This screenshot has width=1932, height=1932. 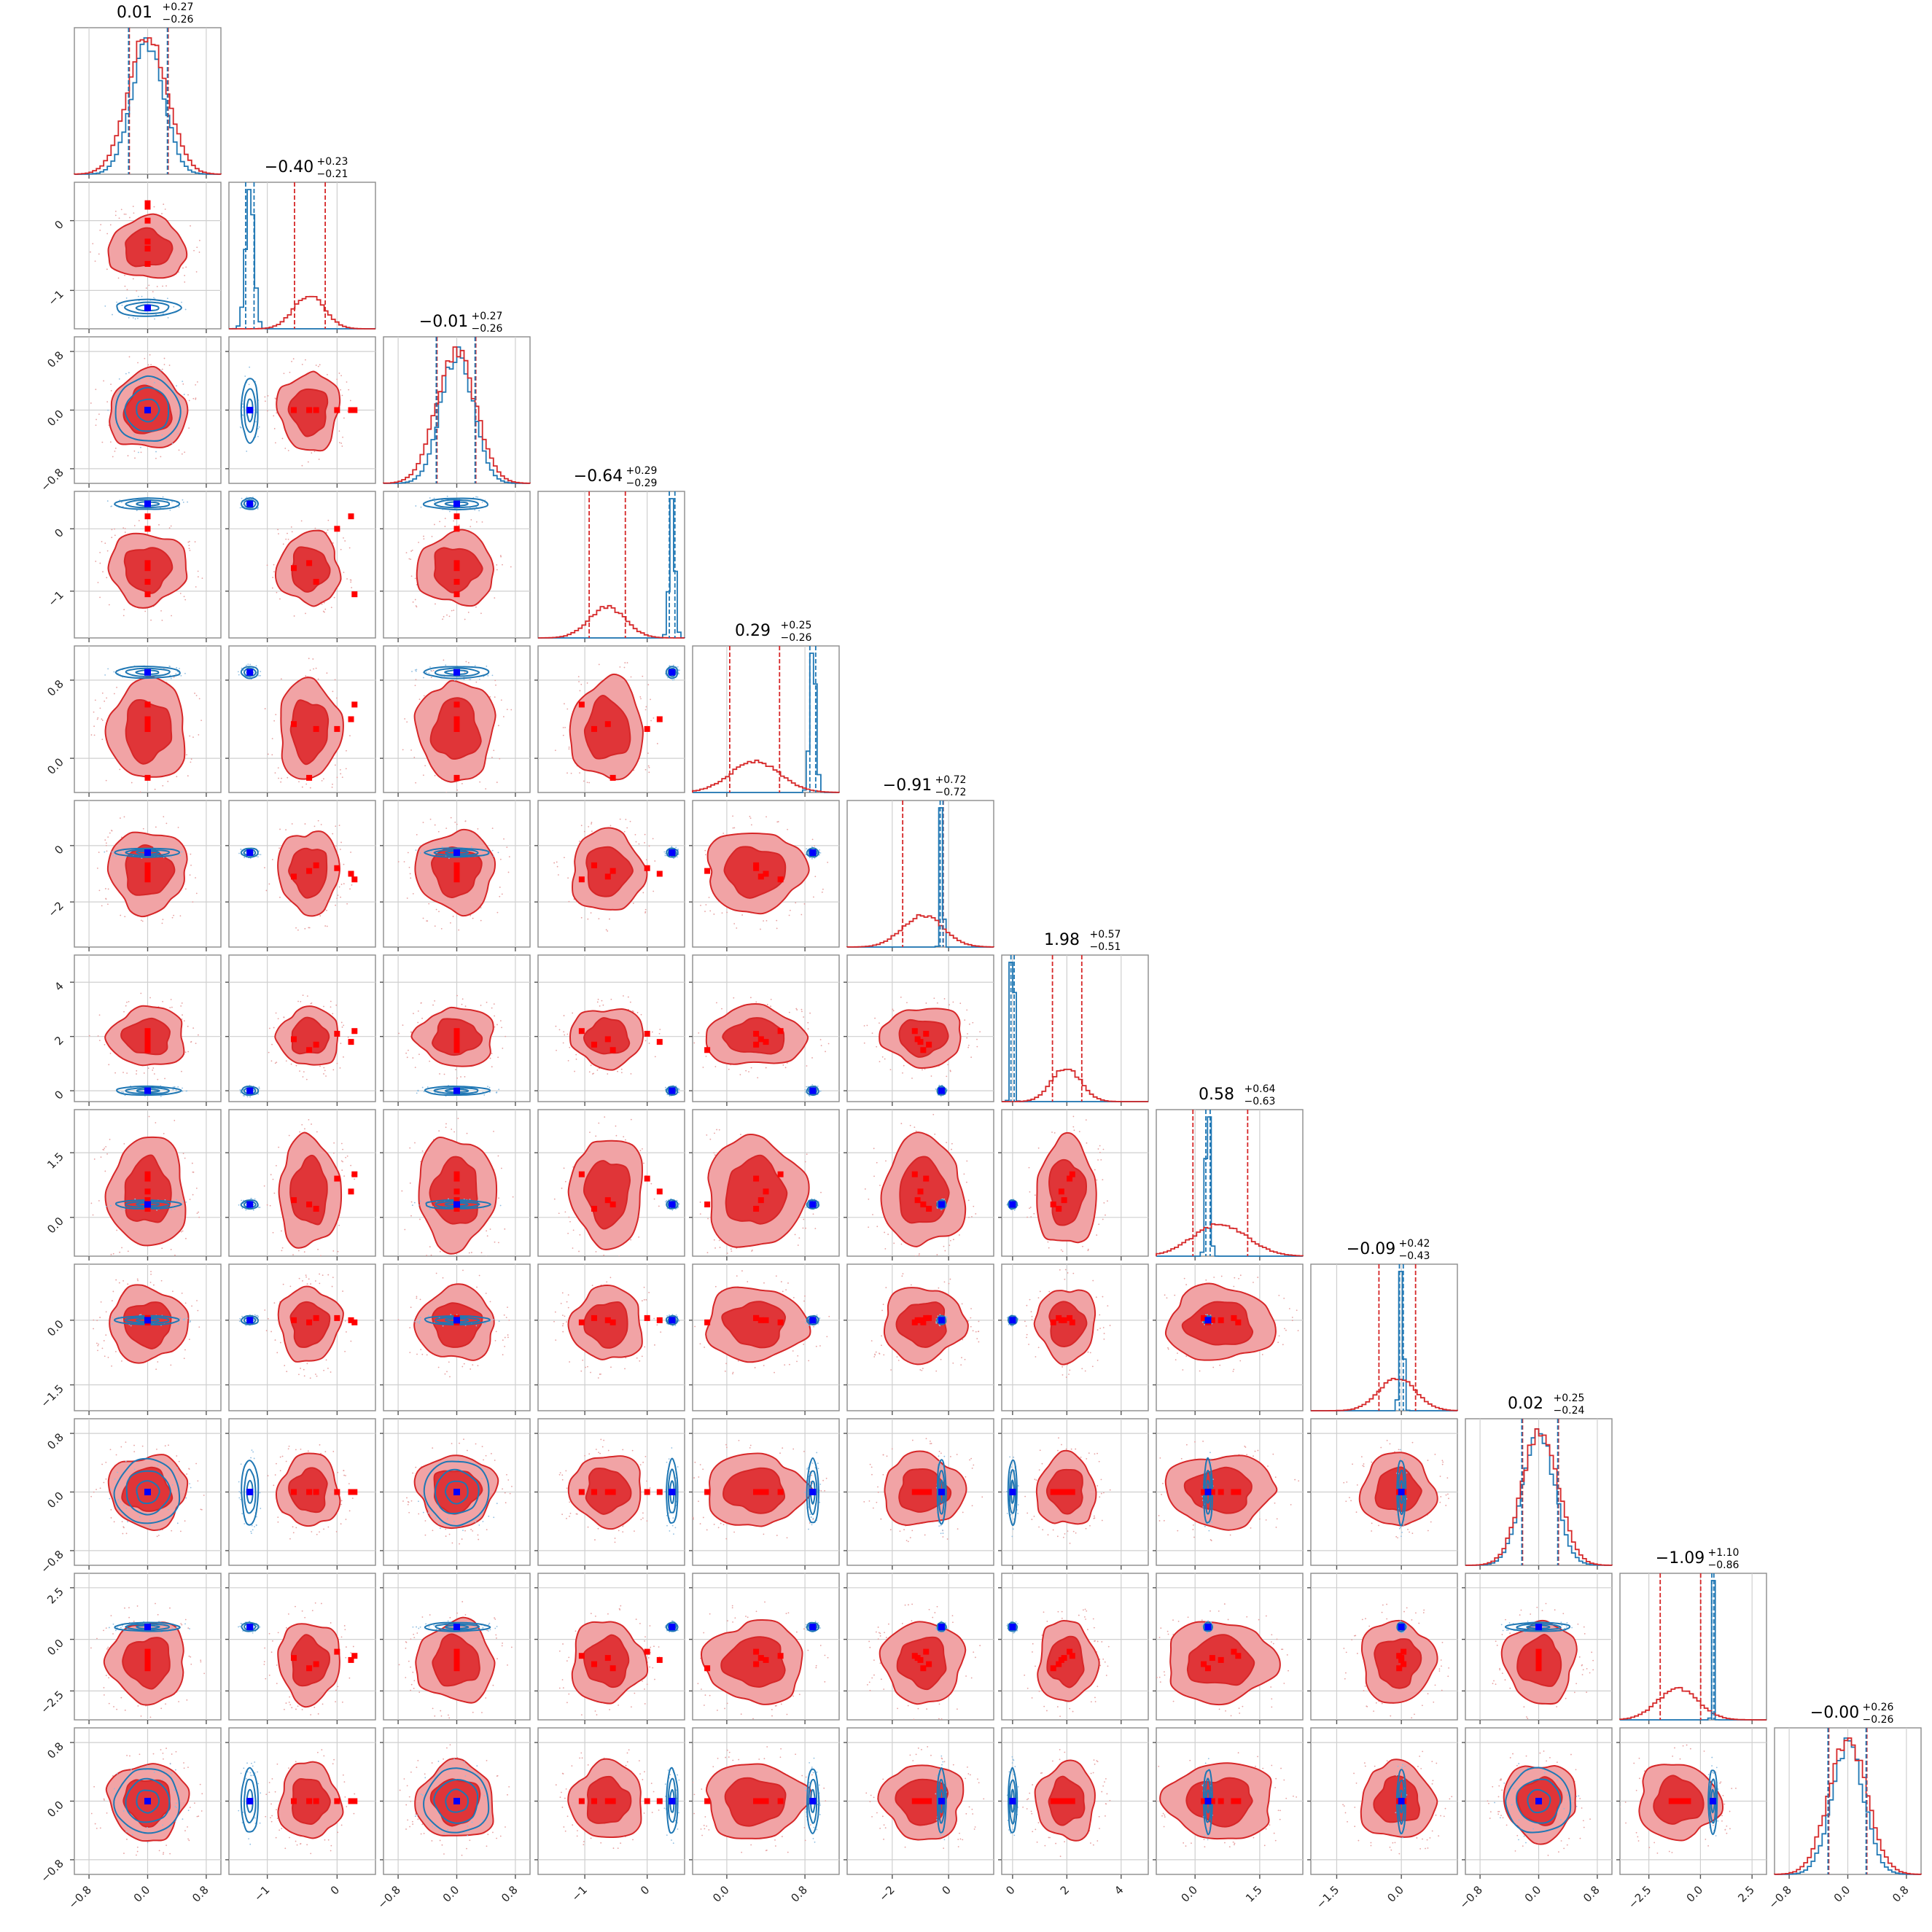 What do you see at coordinates (332, 174) in the screenshot?
I see `title-minus: −0.21` at bounding box center [332, 174].